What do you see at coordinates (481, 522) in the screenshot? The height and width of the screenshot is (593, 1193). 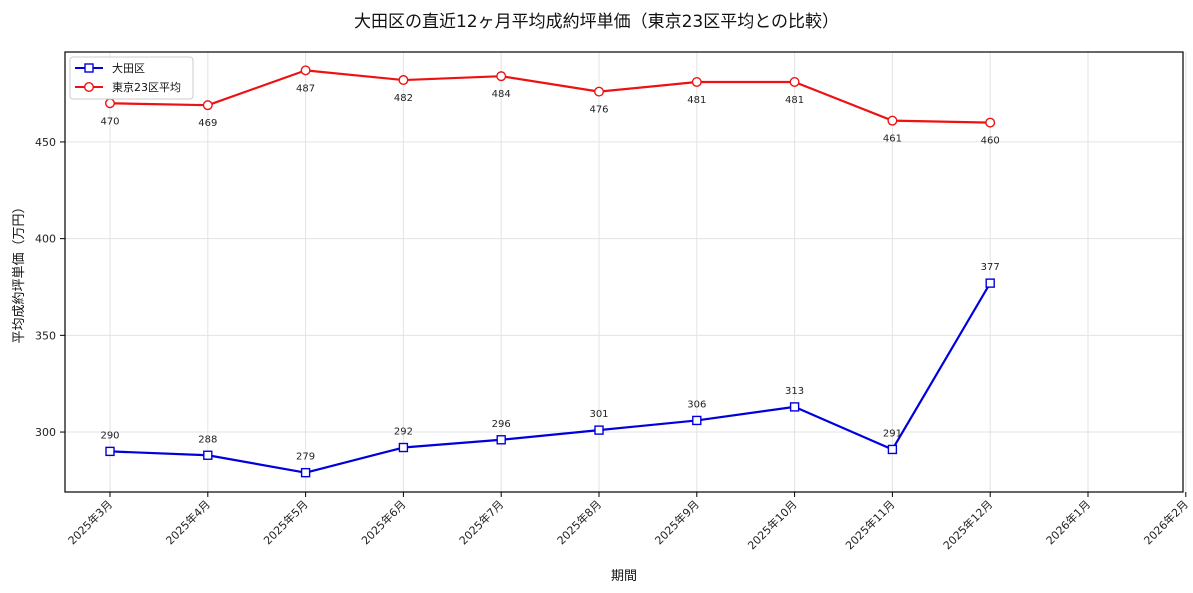 I see `x-tick-label: 2025年7月` at bounding box center [481, 522].